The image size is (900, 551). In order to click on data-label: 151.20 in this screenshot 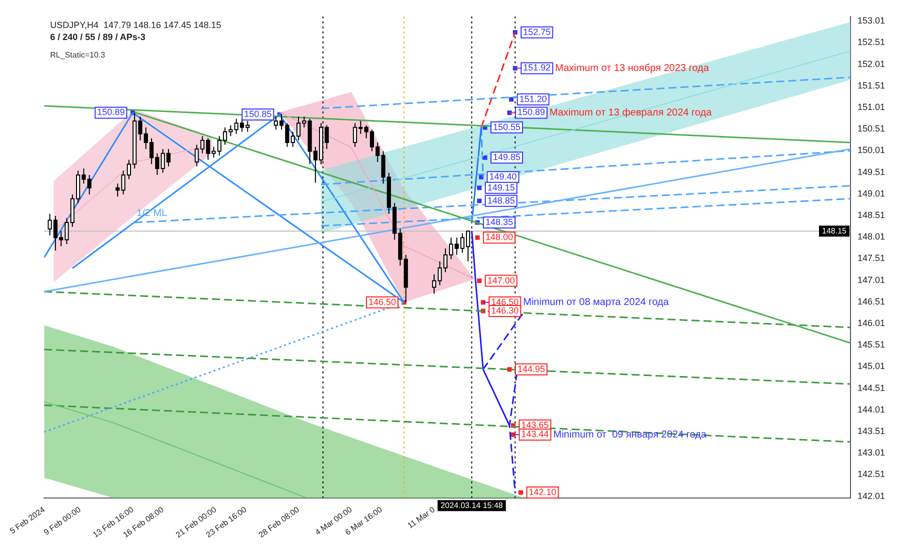, I will do `click(533, 99)`.